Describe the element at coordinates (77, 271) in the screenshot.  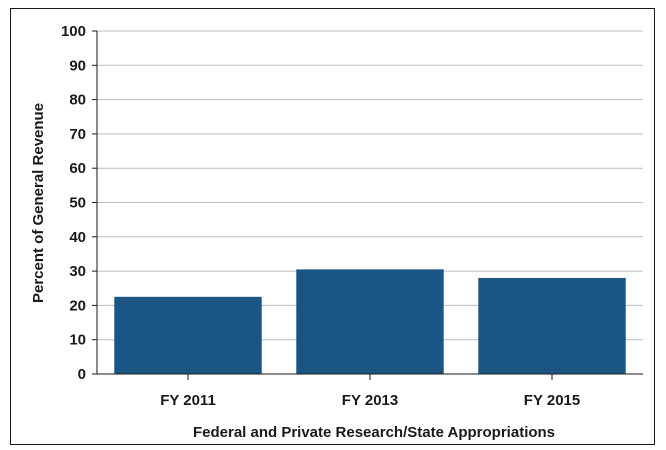
I see `y-tick-label: 30` at that location.